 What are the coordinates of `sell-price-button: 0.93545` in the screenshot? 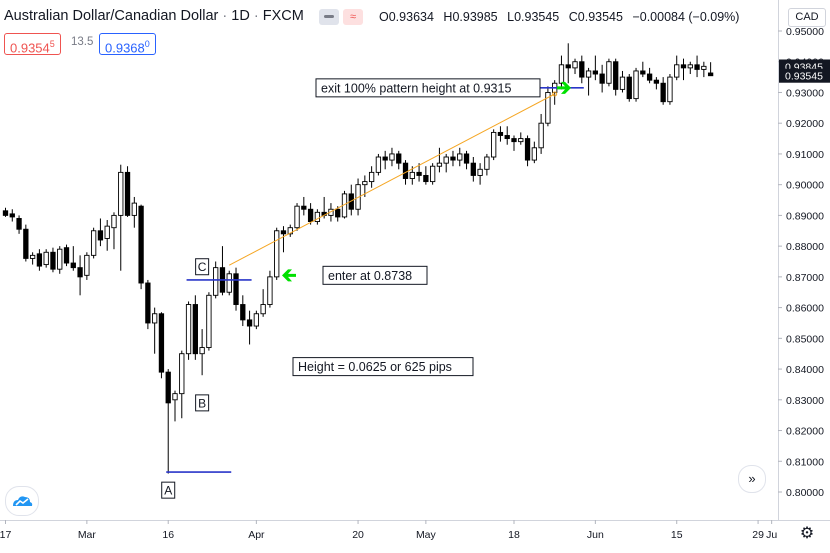 It's located at (32, 44).